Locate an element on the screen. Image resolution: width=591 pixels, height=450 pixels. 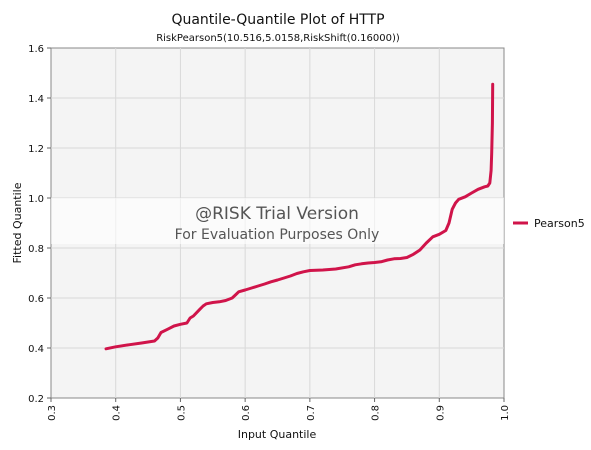
legend: Pearson5 is located at coordinates (549, 223).